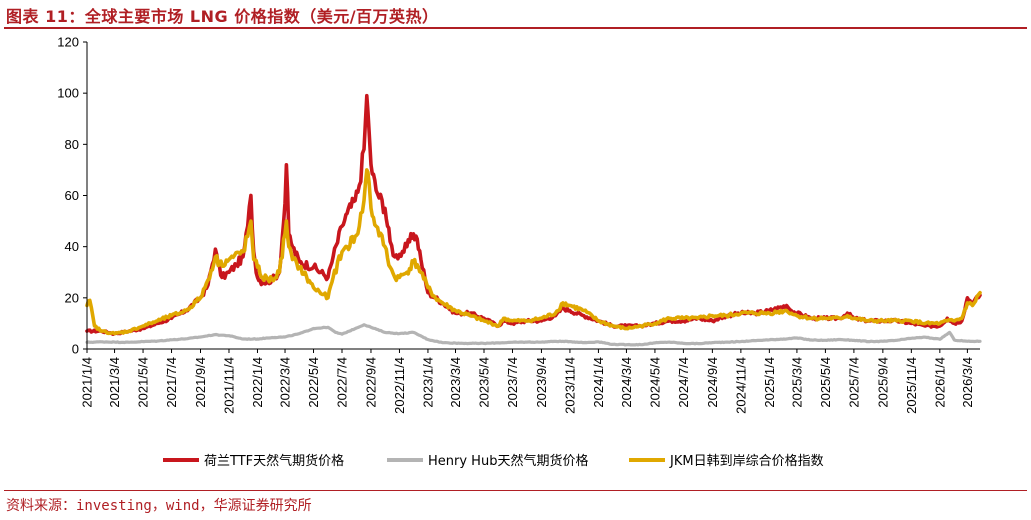  Describe the element at coordinates (853, 382) in the screenshot. I see `x-tick-label: 2025/7/4` at that location.